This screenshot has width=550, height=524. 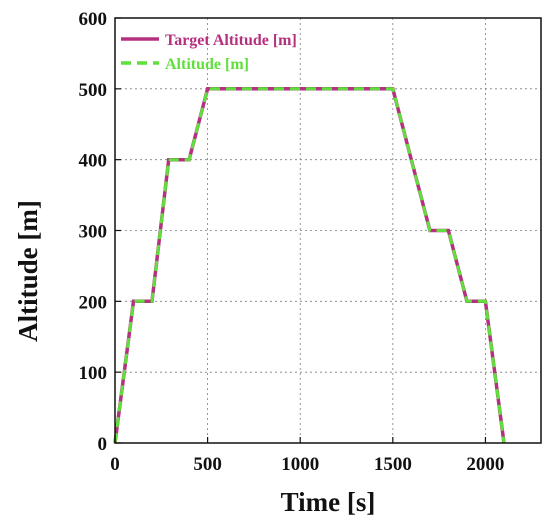 What do you see at coordinates (93, 19) in the screenshot?
I see `y-tick-label: 600` at bounding box center [93, 19].